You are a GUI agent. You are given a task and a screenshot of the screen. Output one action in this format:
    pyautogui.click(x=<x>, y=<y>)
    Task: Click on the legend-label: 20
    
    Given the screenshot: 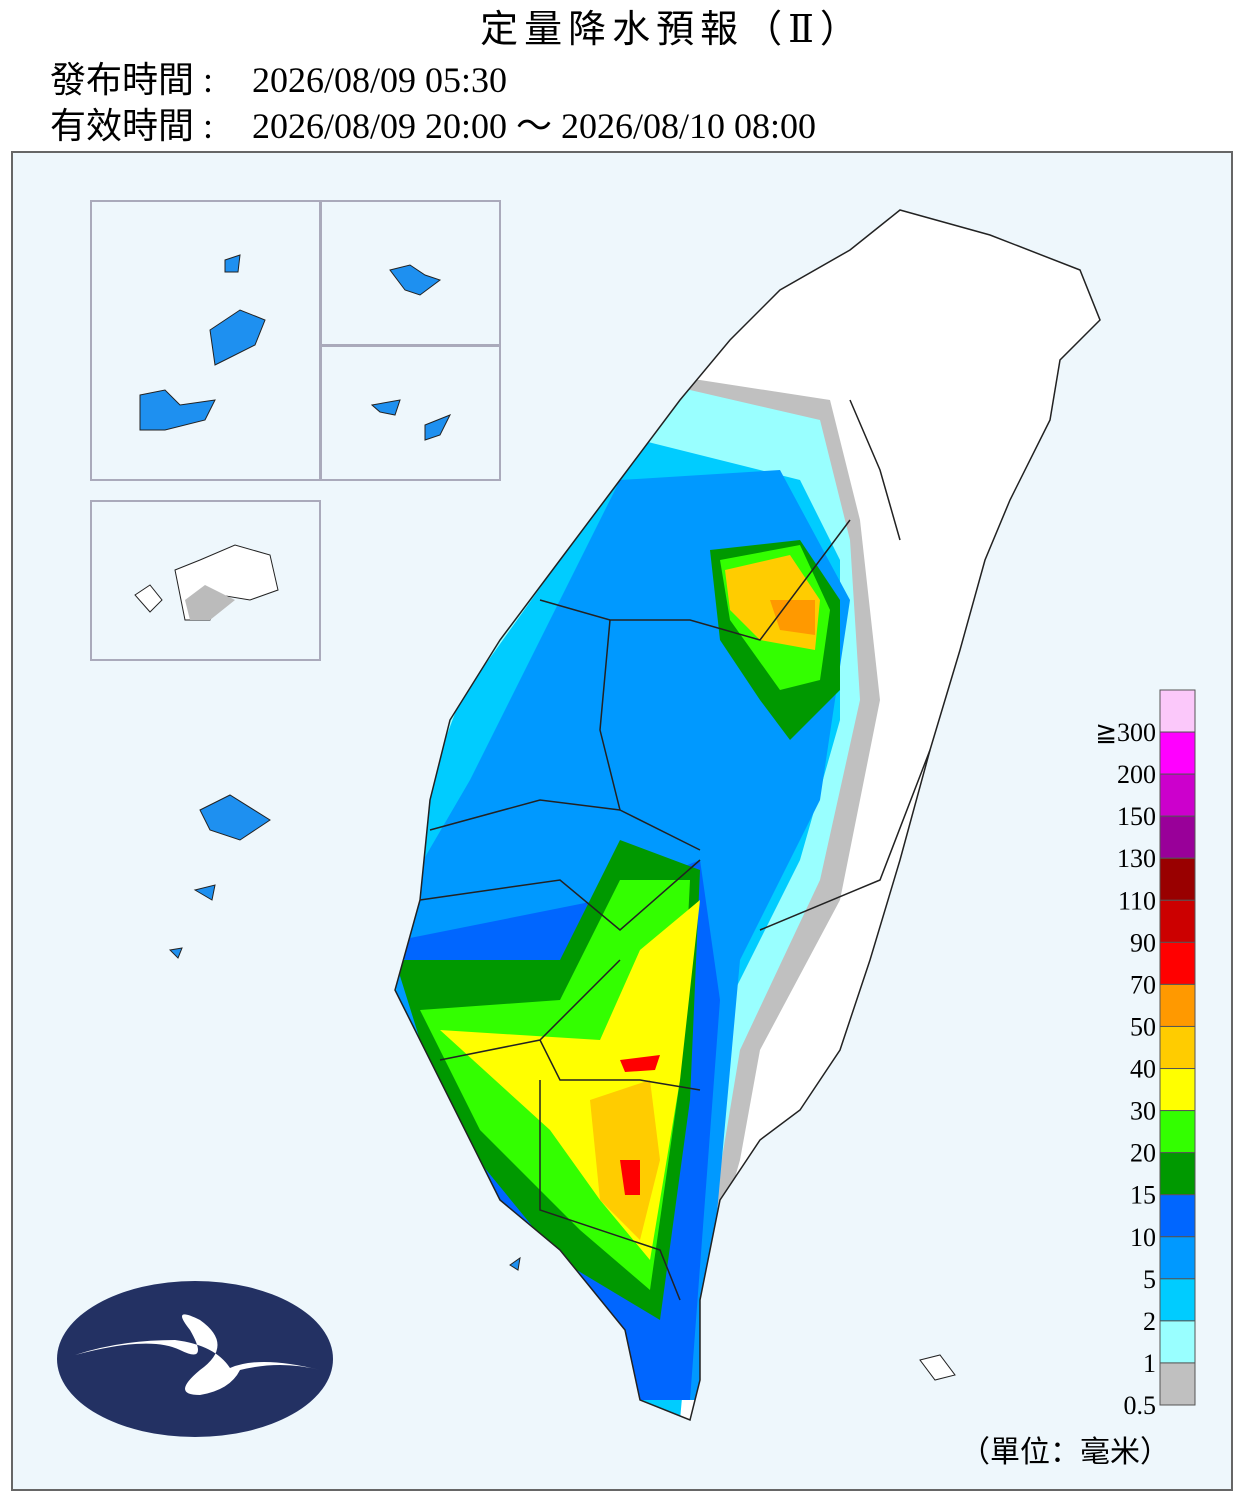 What is the action you would take?
    pyautogui.click(x=1143, y=1153)
    